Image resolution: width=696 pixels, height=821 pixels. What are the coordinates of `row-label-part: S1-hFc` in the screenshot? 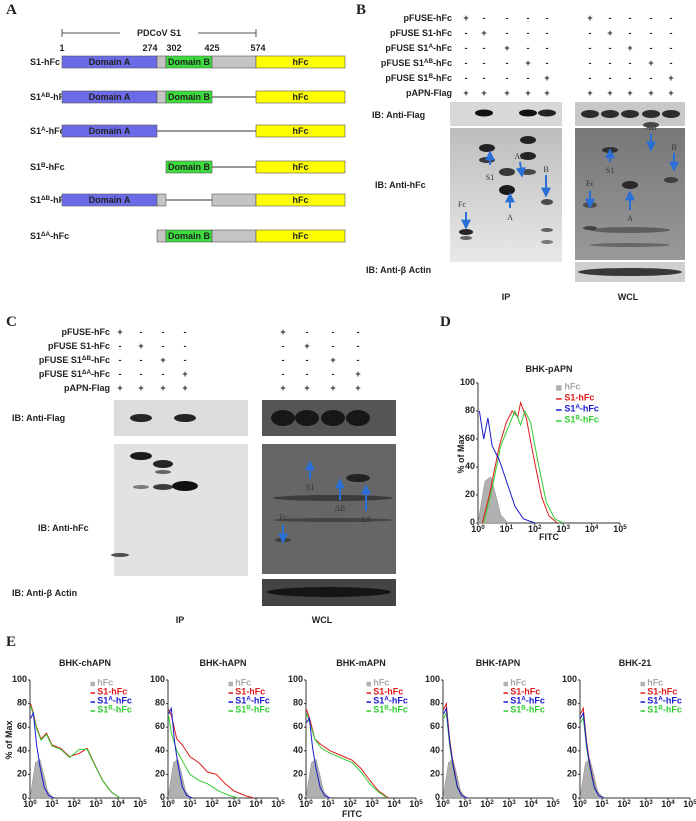 It's located at (45, 62).